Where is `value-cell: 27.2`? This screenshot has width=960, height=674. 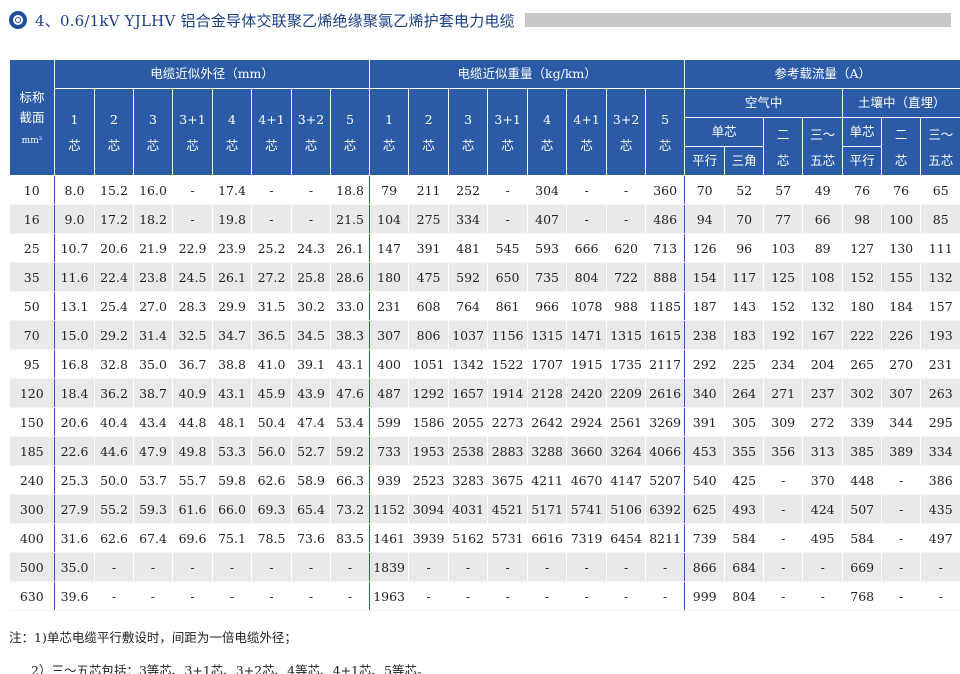
value-cell: 27.2 is located at coordinates (271, 277).